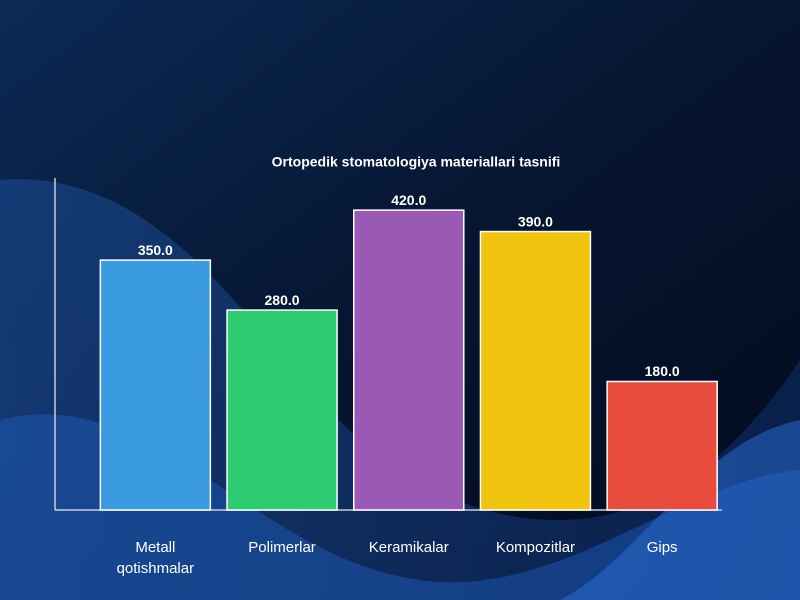 This screenshot has height=600, width=800. I want to click on value-label: 280.0, so click(282, 300).